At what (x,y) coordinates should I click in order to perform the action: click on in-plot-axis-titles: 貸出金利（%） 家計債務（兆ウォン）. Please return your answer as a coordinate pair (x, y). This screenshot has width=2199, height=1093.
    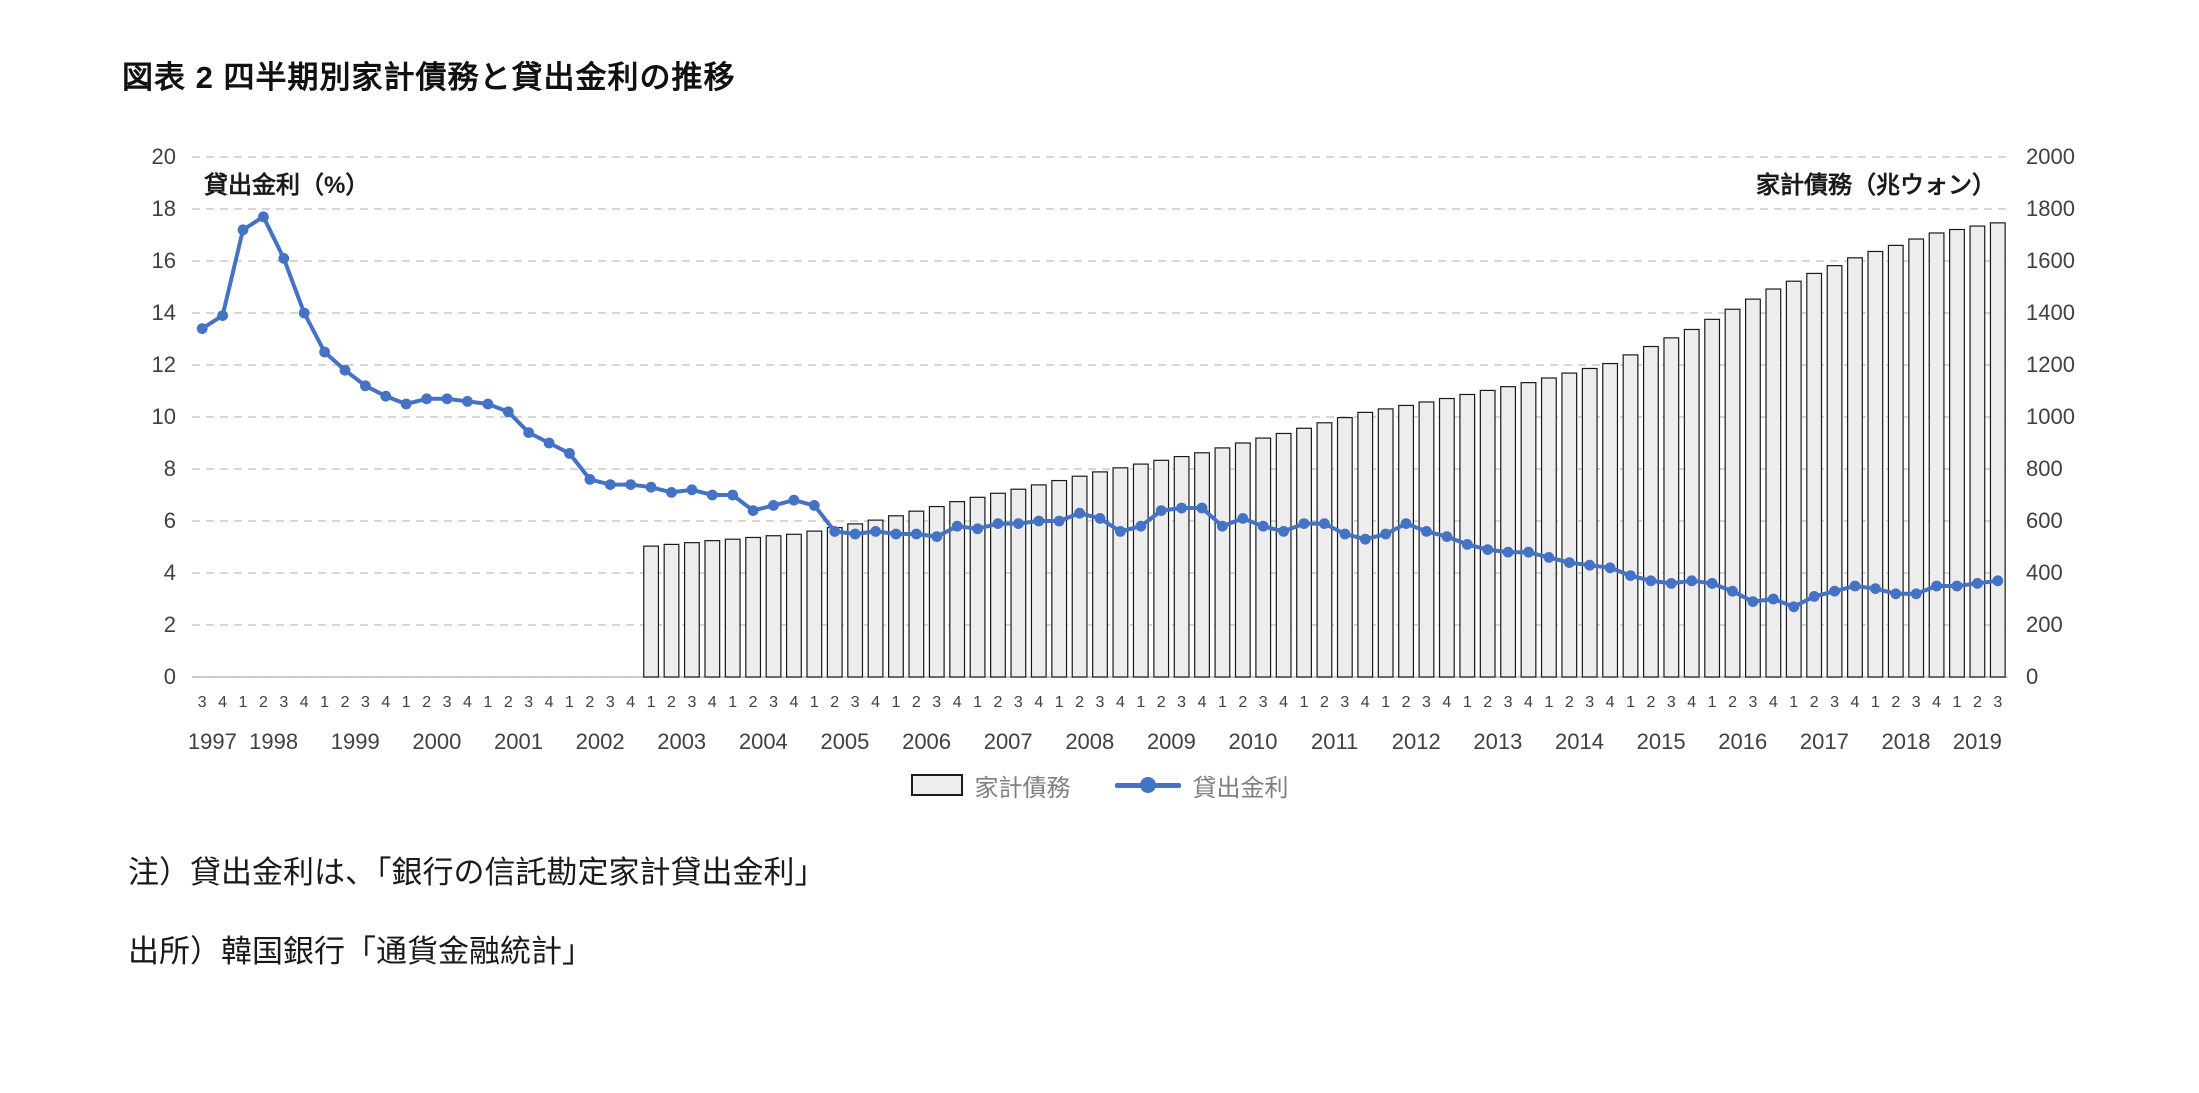
    Looking at the image, I should click on (1100, 185).